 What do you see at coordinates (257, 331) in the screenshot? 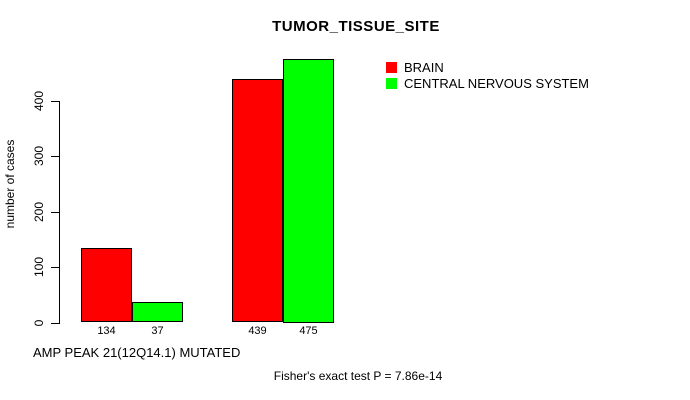
I see `bar-value-label: 439` at bounding box center [257, 331].